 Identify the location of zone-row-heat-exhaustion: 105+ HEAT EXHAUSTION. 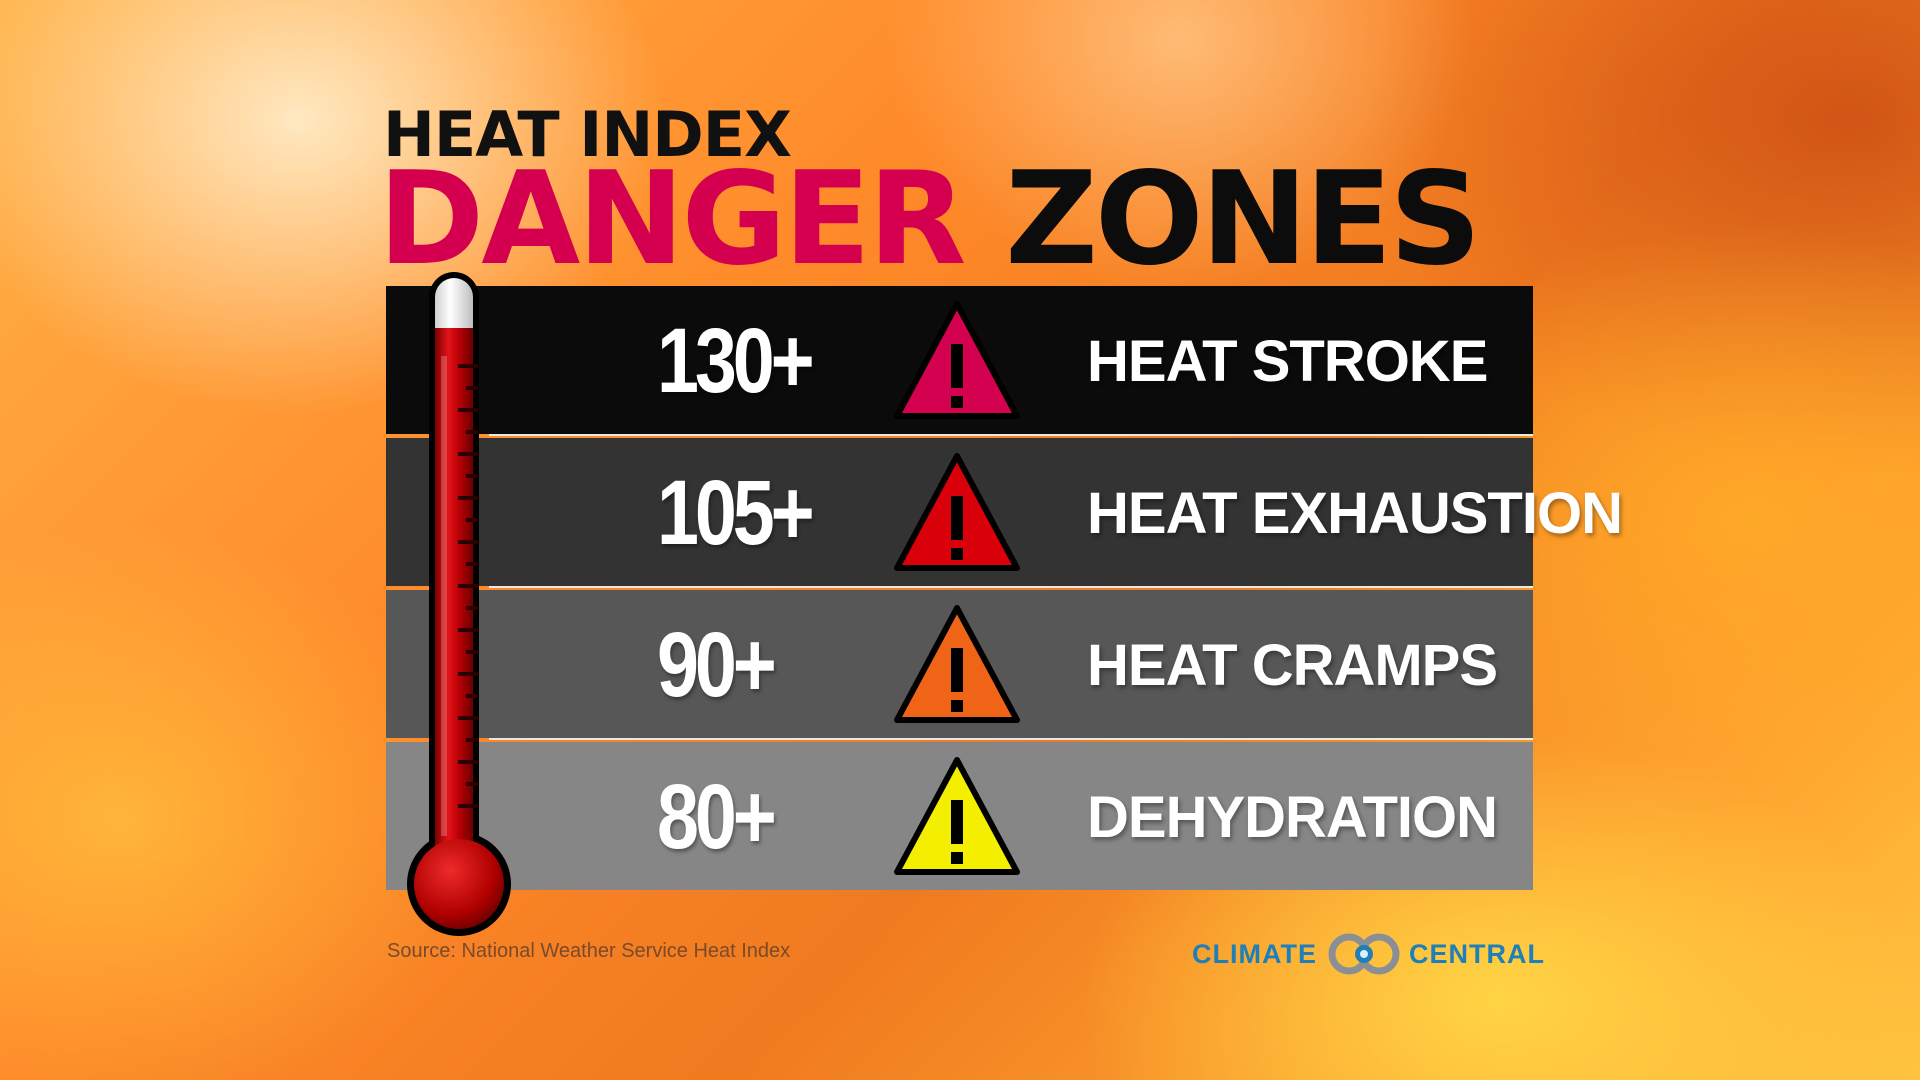
(1004, 512).